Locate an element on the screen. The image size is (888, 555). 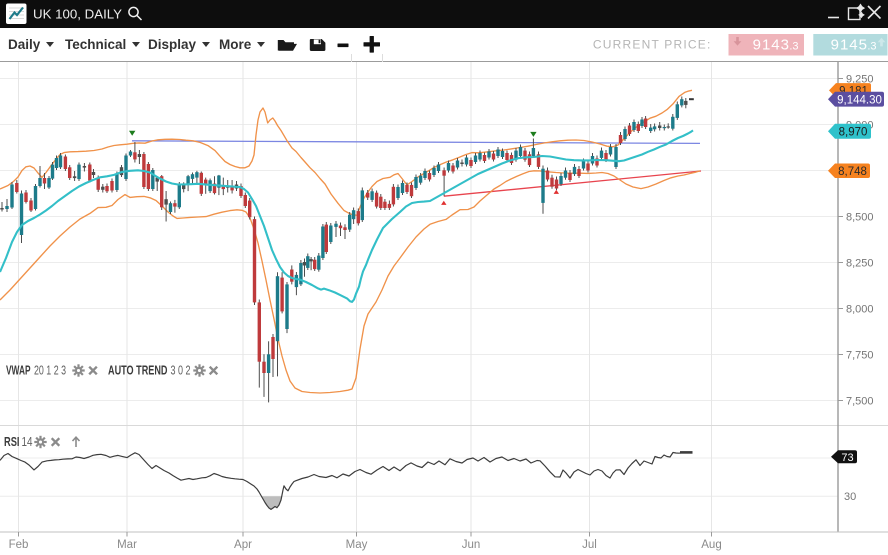
svg-text: 9143 is located at coordinates (771, 45).